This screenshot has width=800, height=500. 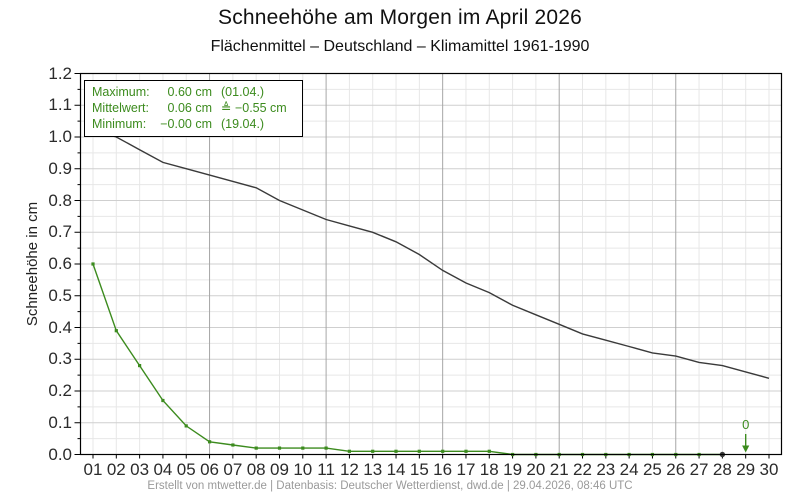 I want to click on legend-value: −0.00 cm, so click(x=186, y=123).